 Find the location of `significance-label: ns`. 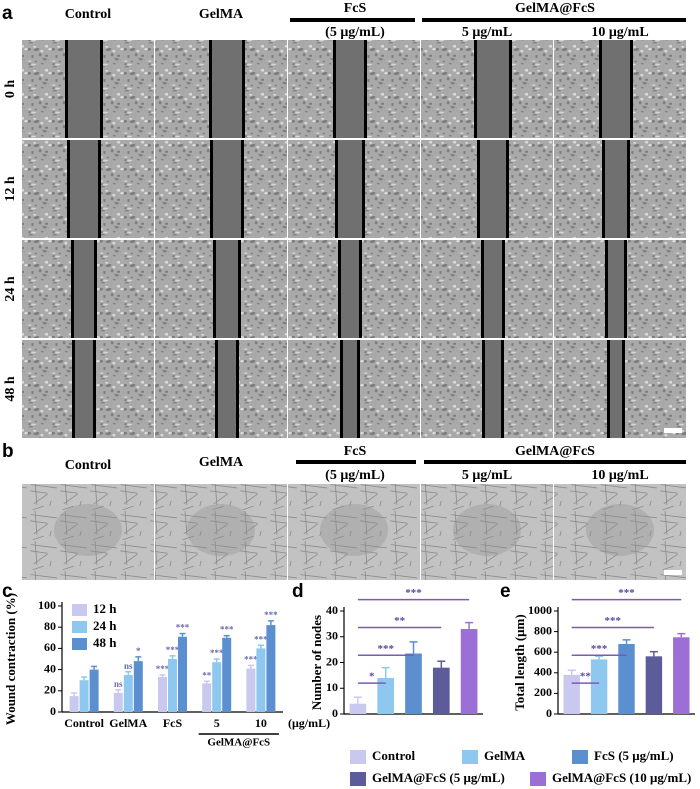

significance-label: ns is located at coordinates (128, 666).